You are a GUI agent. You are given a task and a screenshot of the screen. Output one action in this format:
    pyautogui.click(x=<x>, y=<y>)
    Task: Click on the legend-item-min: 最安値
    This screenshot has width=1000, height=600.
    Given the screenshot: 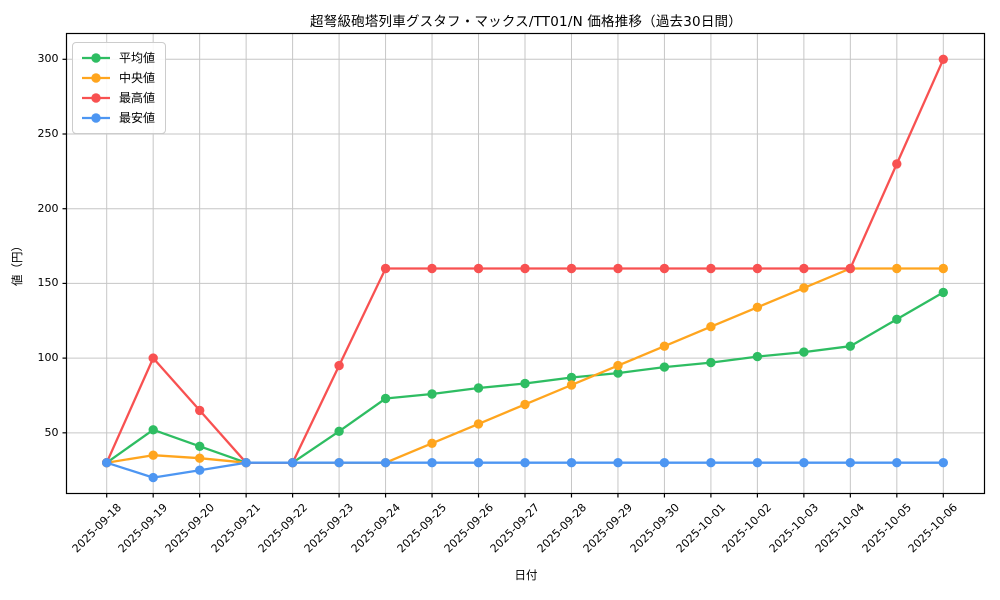 What is the action you would take?
    pyautogui.click(x=118, y=118)
    